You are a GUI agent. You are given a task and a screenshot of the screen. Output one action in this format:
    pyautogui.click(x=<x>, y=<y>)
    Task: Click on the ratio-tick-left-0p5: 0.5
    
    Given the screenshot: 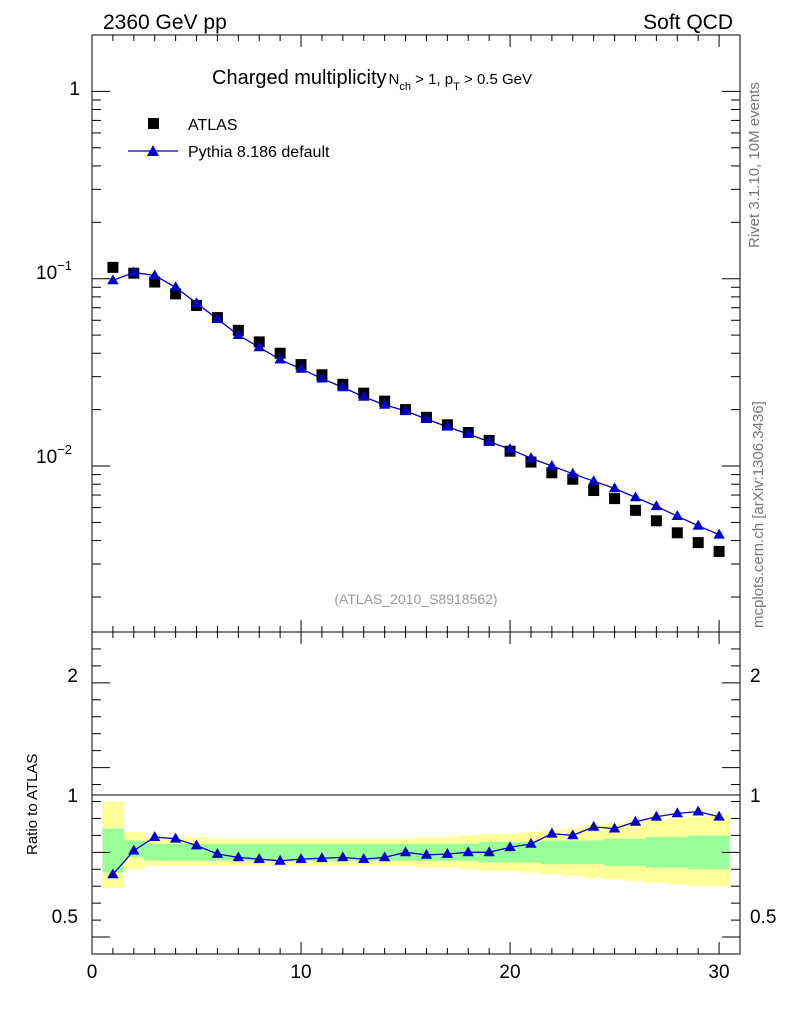 What is the action you would take?
    pyautogui.click(x=65, y=917)
    